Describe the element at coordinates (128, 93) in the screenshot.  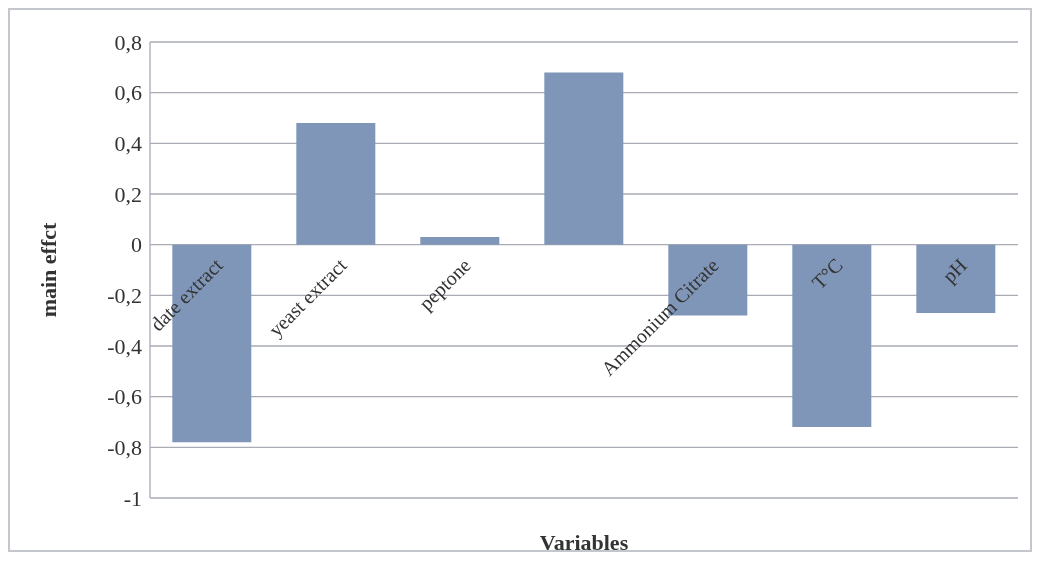
I see `y-tick-label: 0,6` at that location.